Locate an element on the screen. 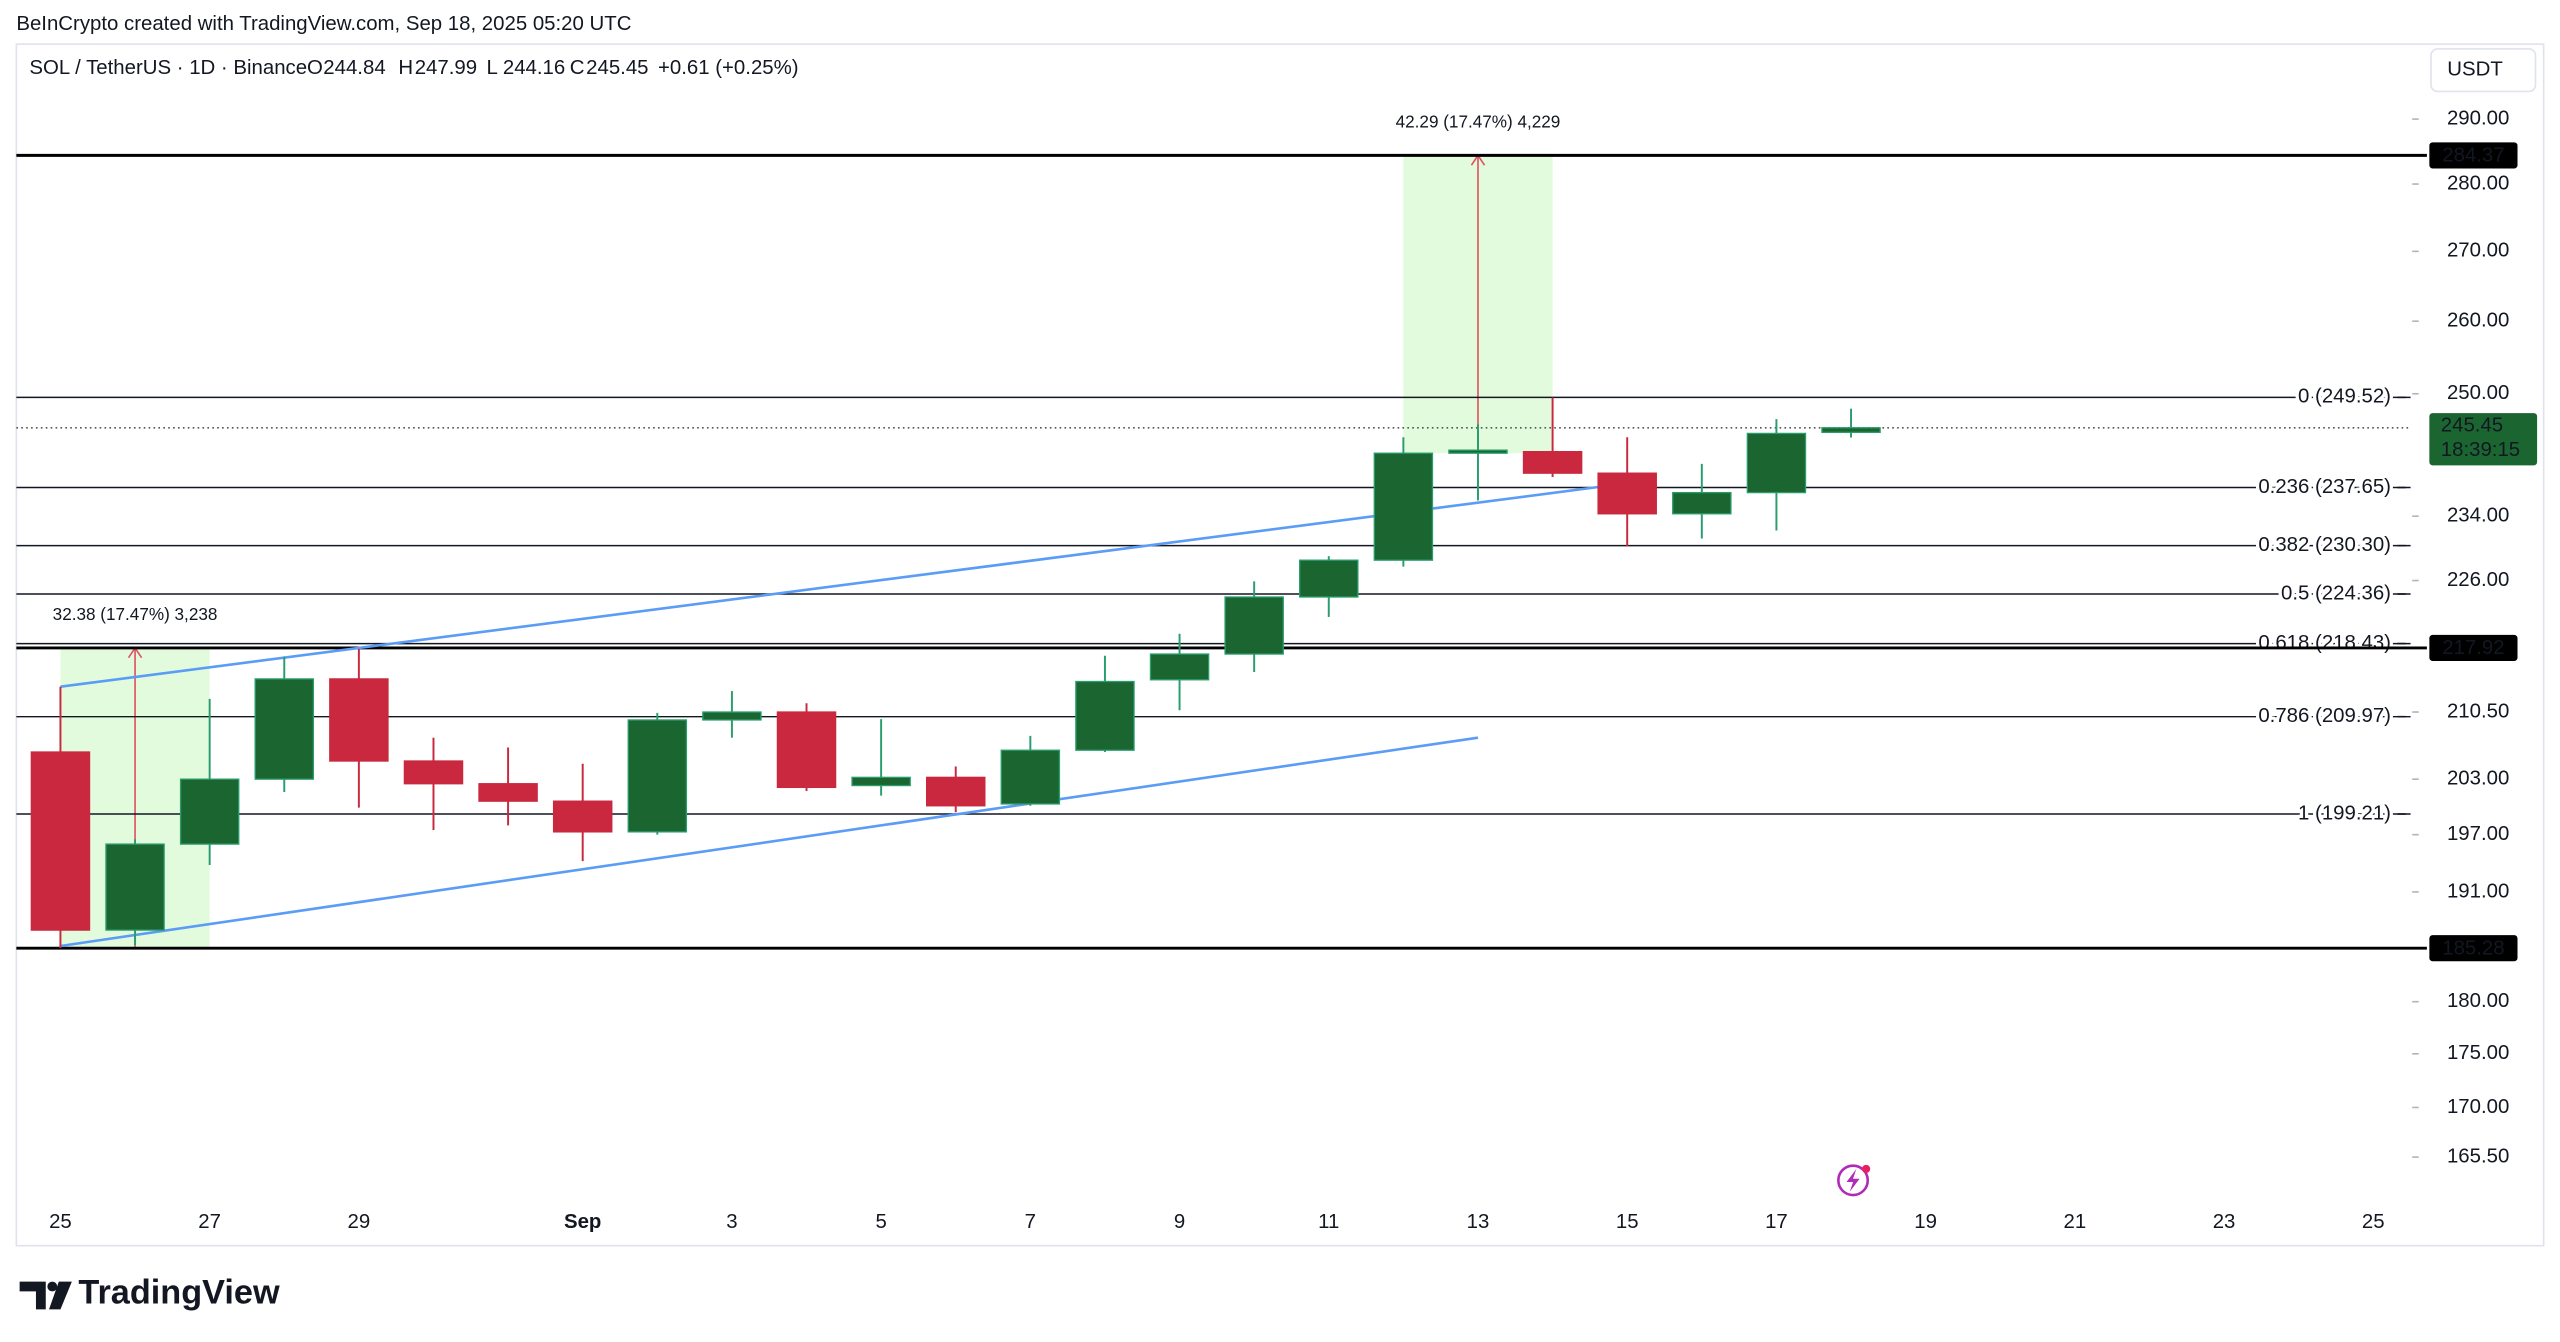 This screenshot has width=2560, height=1342. y-tick-label: 191.00 is located at coordinates (2478, 891).